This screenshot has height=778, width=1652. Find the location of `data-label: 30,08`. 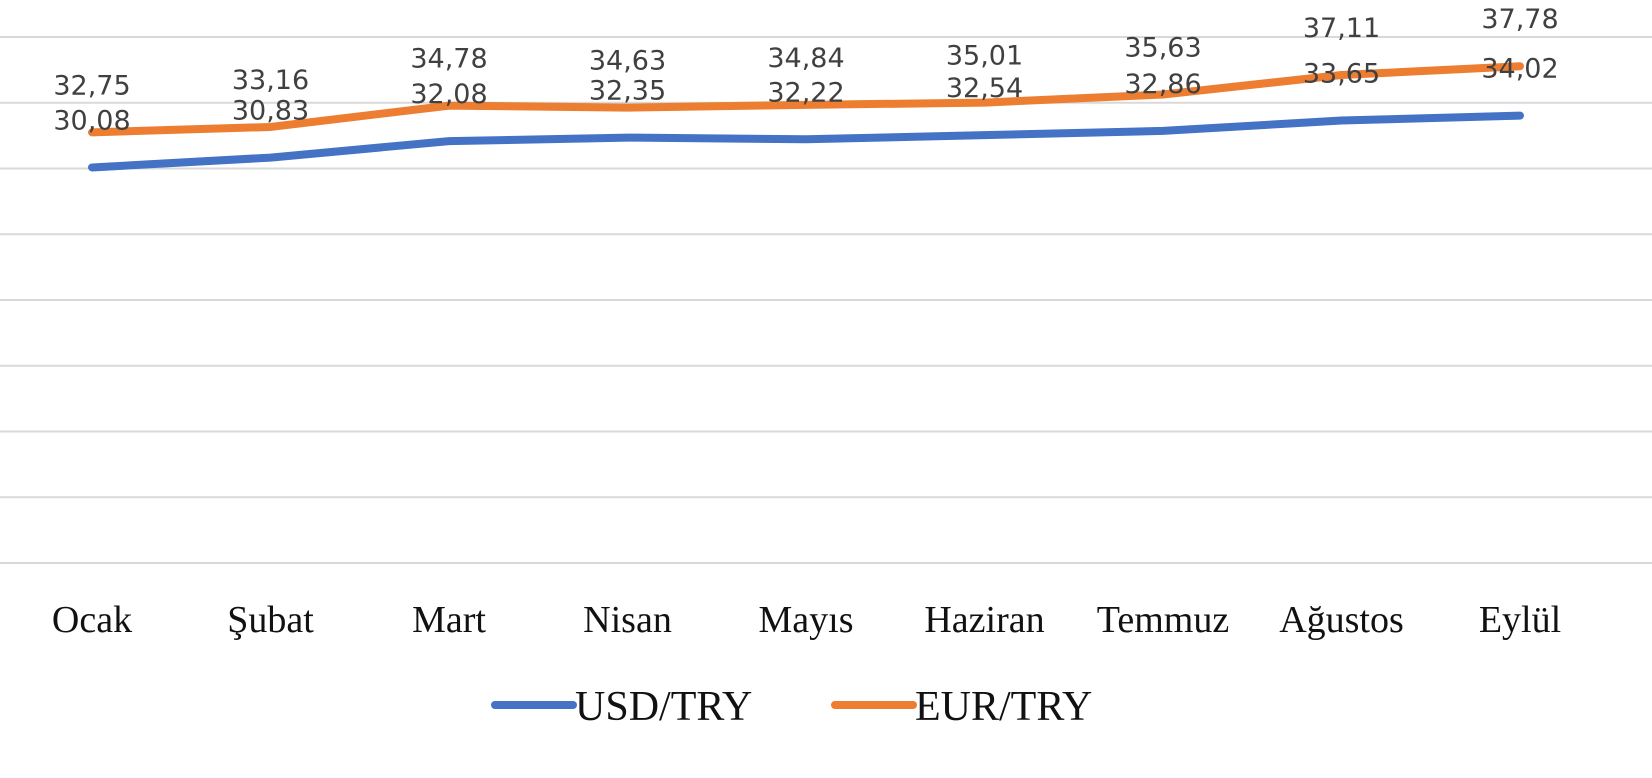

data-label: 30,08 is located at coordinates (91, 120).